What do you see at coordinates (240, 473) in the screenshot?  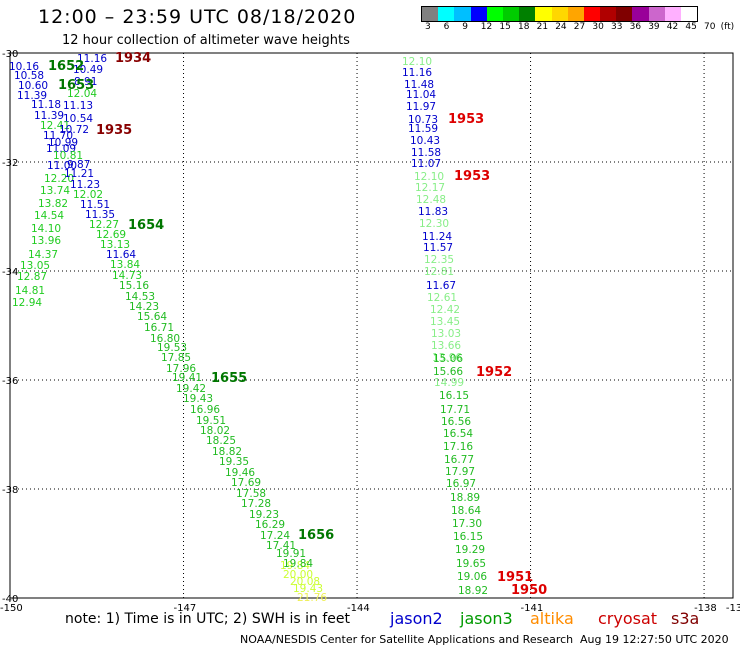 I see `swh-label-track1: 19.46` at bounding box center [240, 473].